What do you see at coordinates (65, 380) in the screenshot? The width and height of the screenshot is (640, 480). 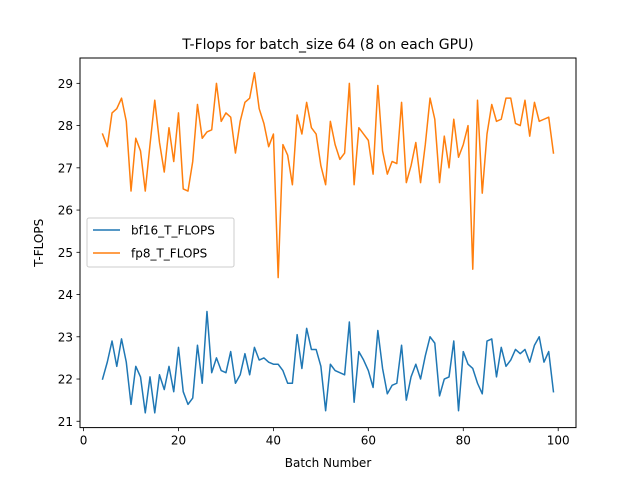 I see `y-tick-label: 22` at bounding box center [65, 380].